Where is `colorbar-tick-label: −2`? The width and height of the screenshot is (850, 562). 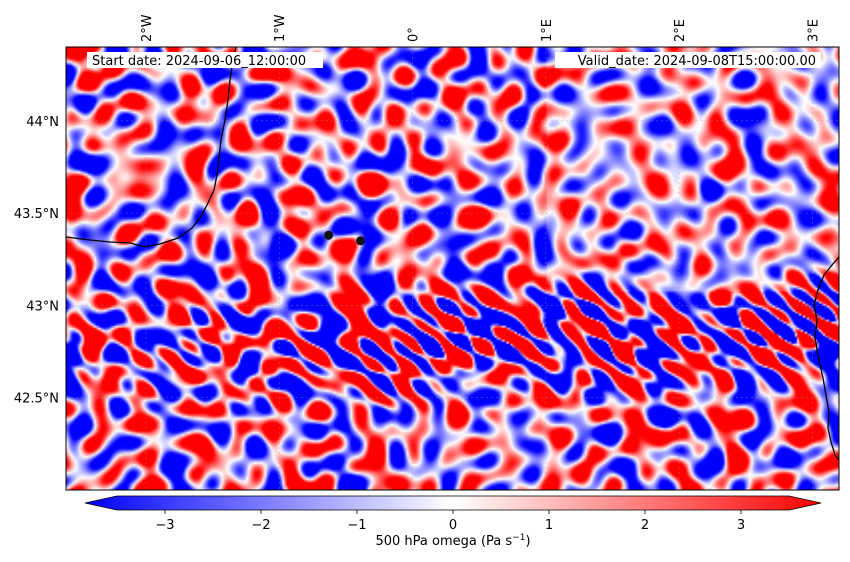 colorbar-tick-label: −2 is located at coordinates (260, 525).